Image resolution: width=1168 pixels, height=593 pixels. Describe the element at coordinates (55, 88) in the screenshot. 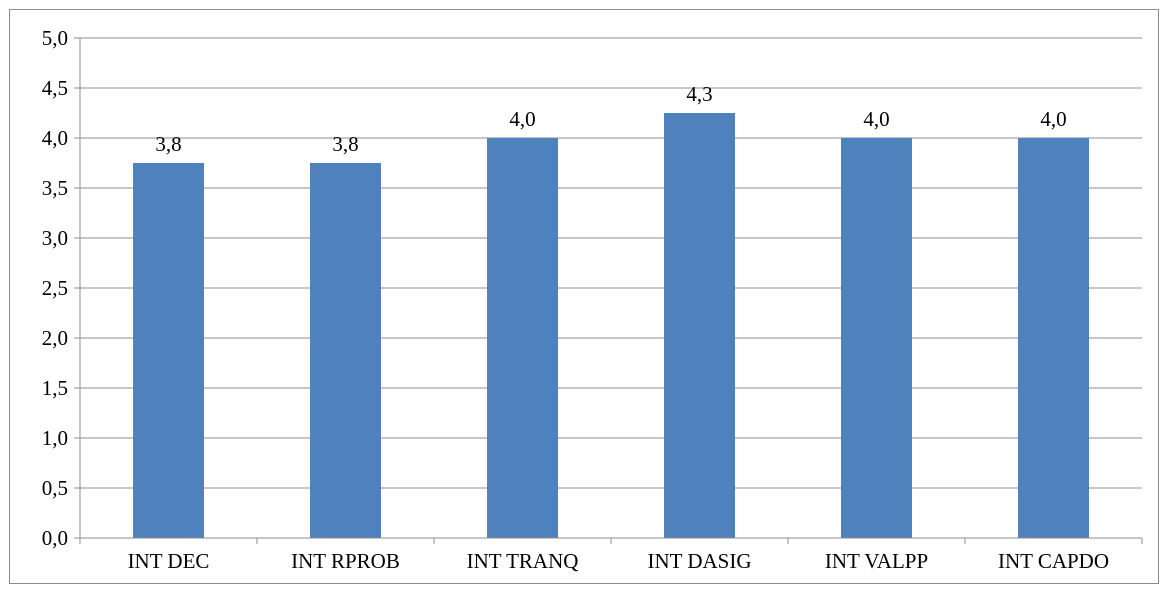

I see `y-tick-label: 4,5` at that location.